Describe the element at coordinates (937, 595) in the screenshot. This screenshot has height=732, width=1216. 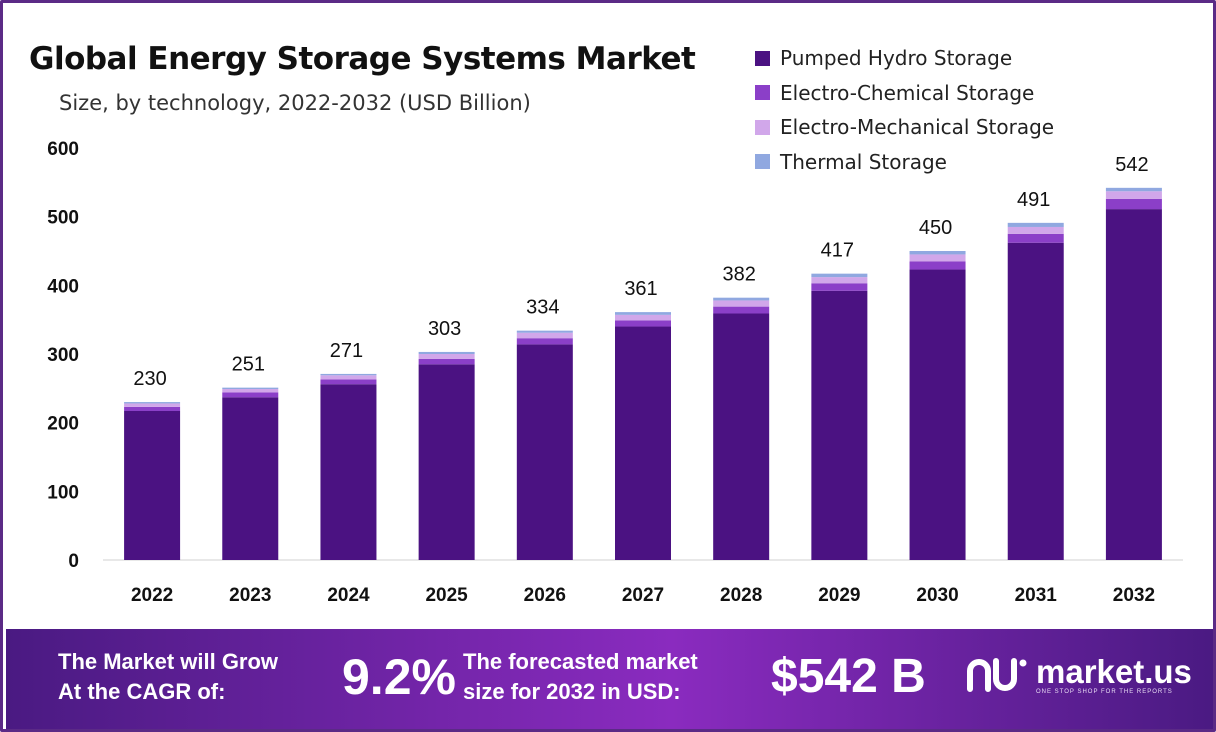
I see `x-tick-label: 2030` at that location.